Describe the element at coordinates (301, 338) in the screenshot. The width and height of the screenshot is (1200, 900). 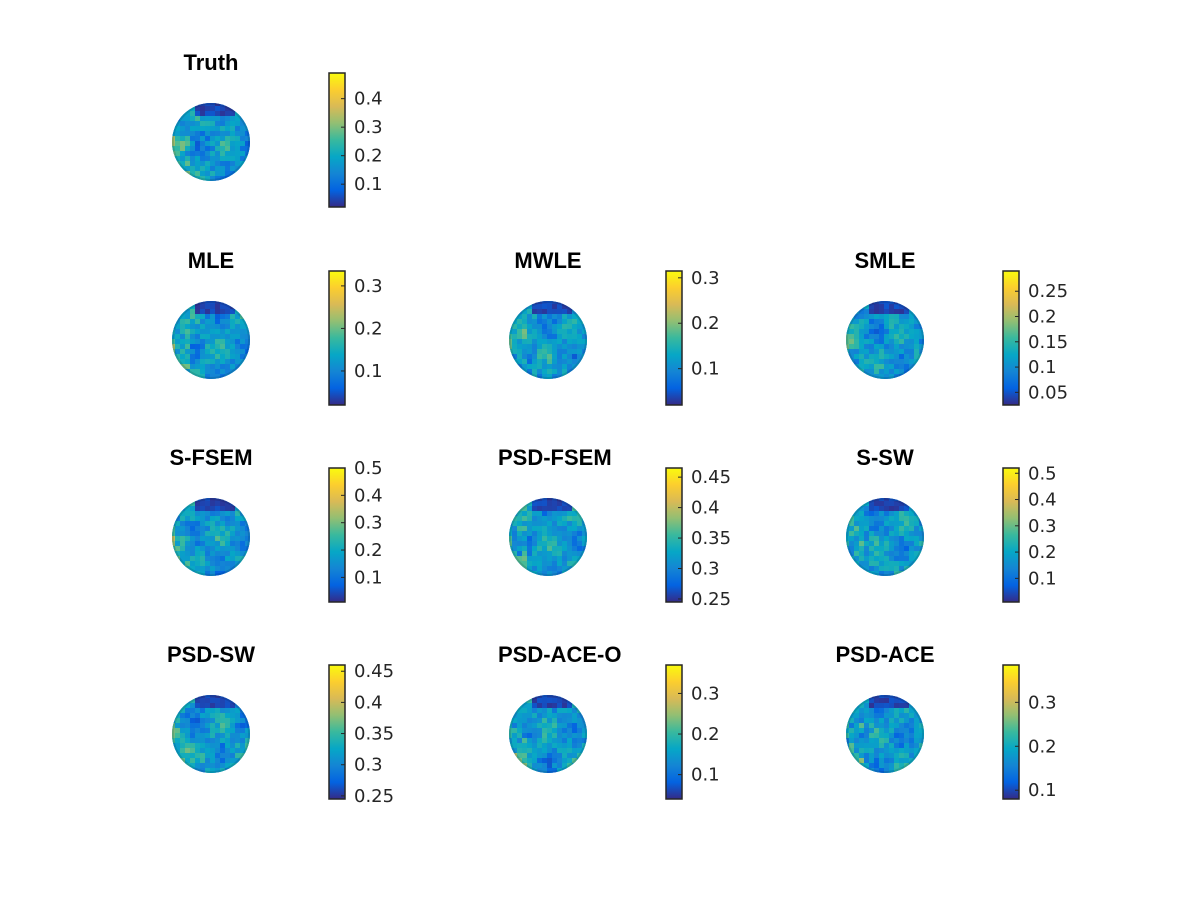
I see `chart-panel: MLE 0.1 0.2 0.3` at that location.